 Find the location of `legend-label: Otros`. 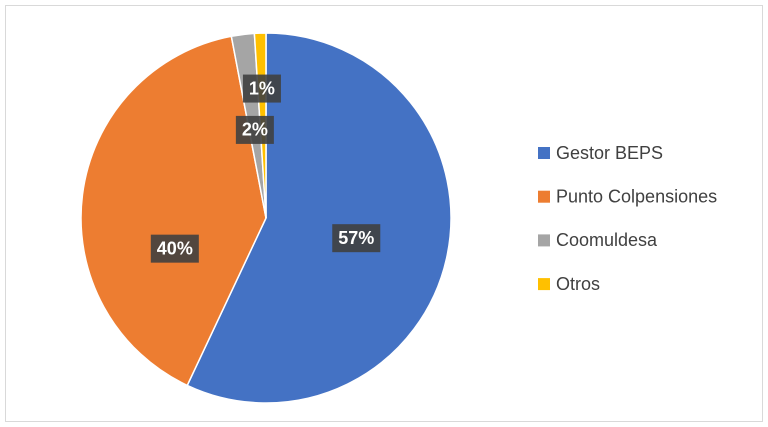

legend-label: Otros is located at coordinates (578, 284).